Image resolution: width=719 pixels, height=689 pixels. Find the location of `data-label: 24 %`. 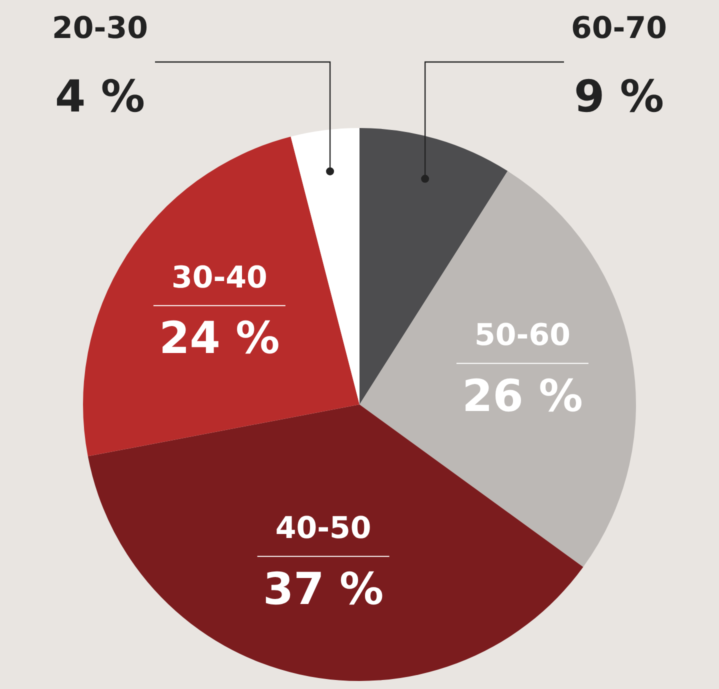

data-label: 24 % is located at coordinates (219, 338).